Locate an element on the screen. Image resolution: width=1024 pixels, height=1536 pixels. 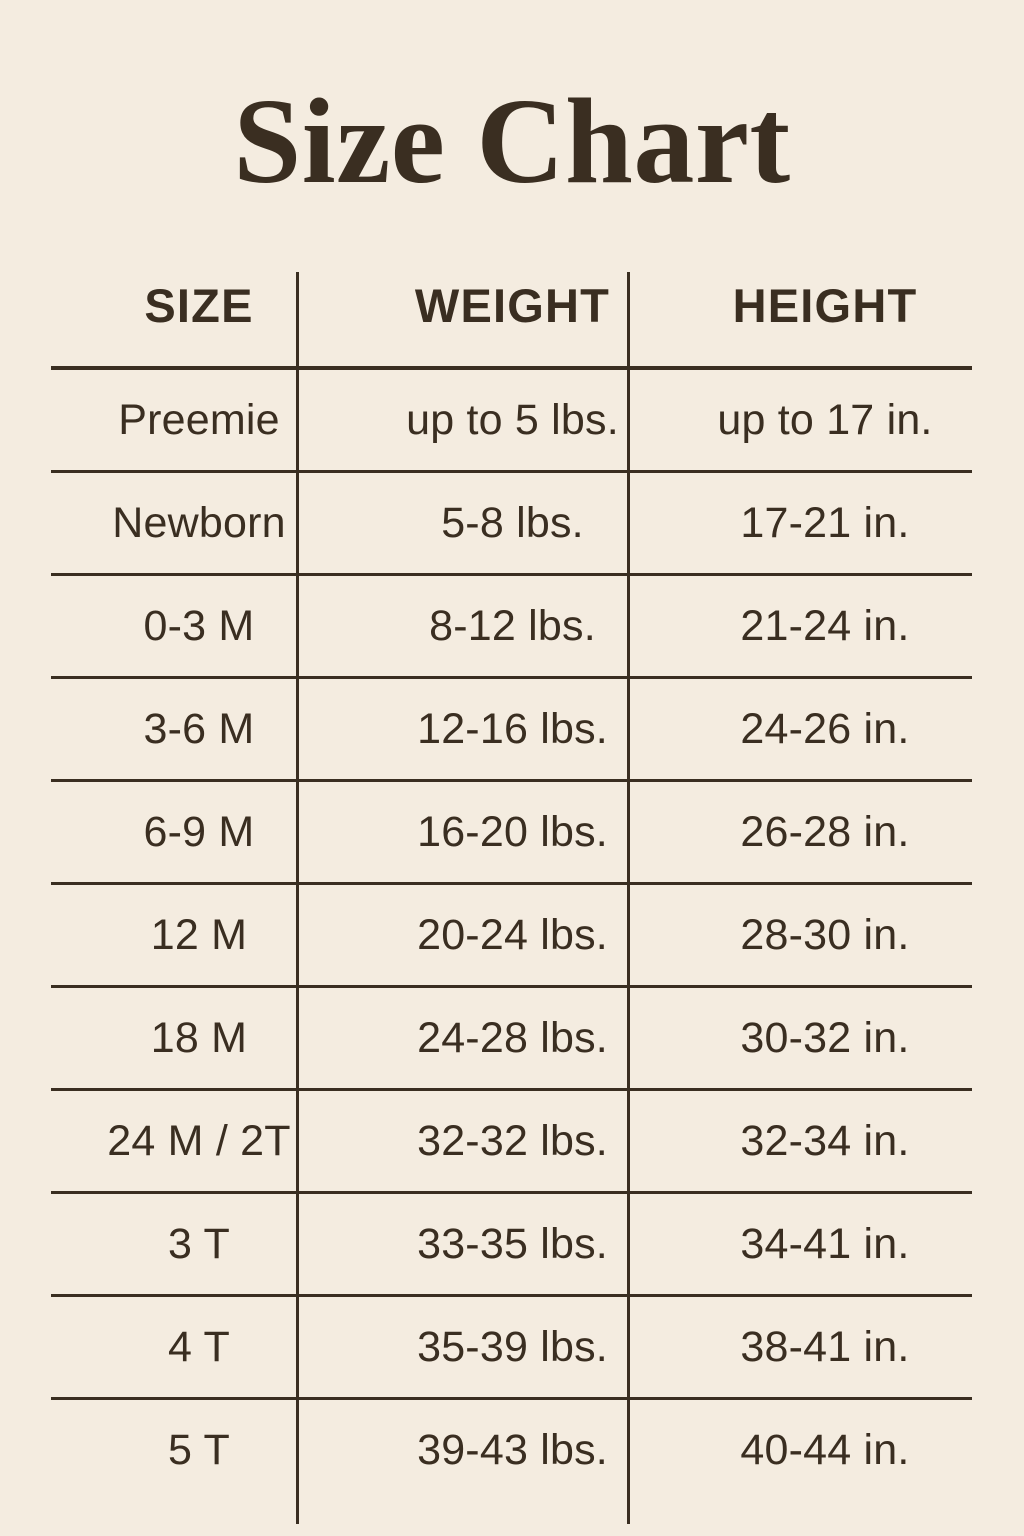
table-header-row: SIZE WEIGHT HEIGHT is located at coordinates (511, 319).